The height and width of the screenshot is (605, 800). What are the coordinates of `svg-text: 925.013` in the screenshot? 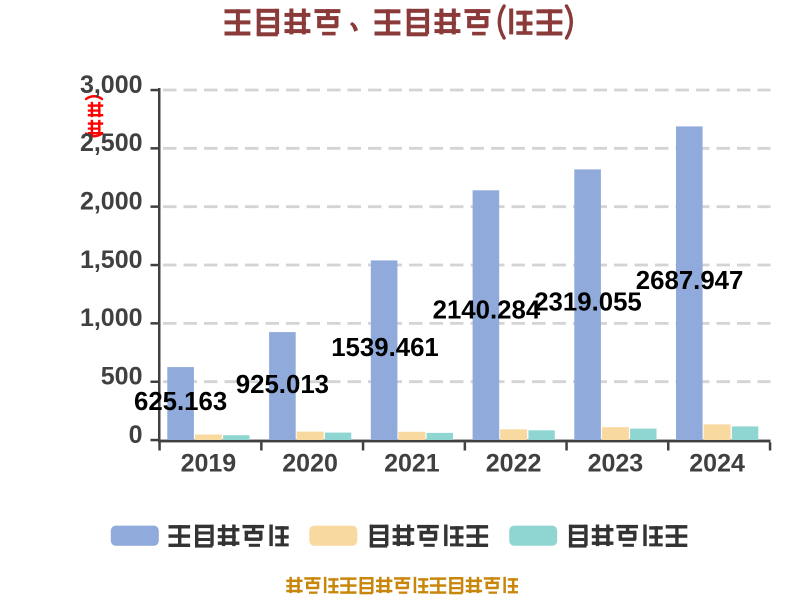 It's located at (282, 385).